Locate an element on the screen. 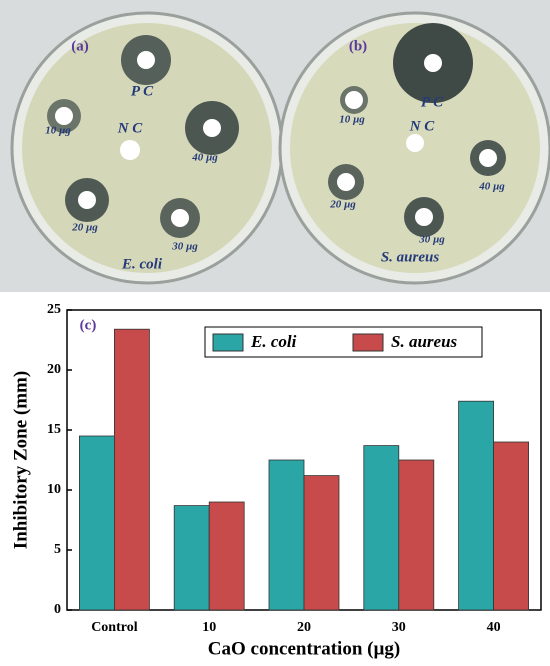 Image resolution: width=550 pixels, height=666 pixels. legend-label: S. aureus is located at coordinates (424, 341).